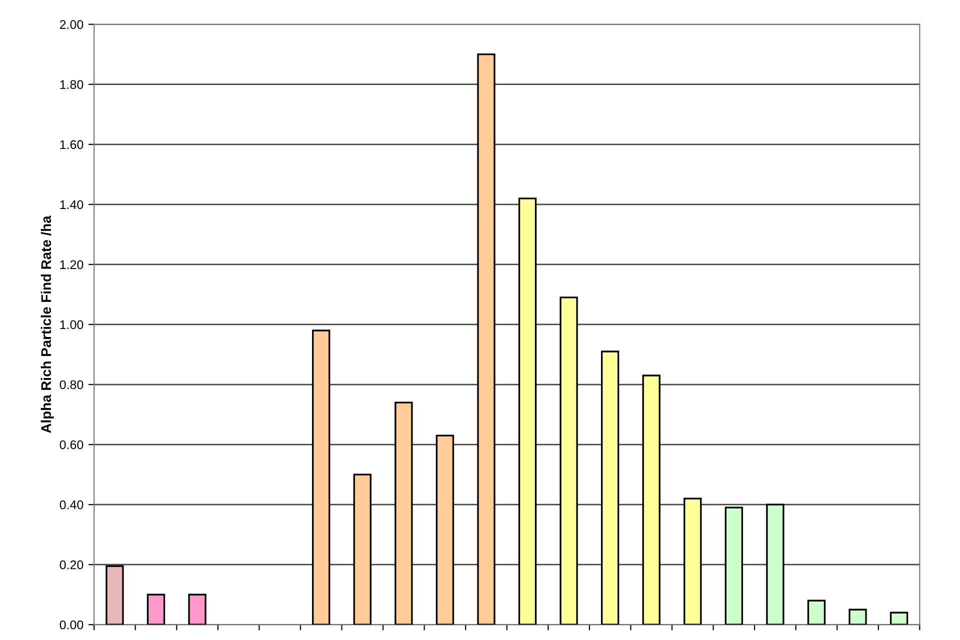  I want to click on y-tick-label: 1.60, so click(72, 145).